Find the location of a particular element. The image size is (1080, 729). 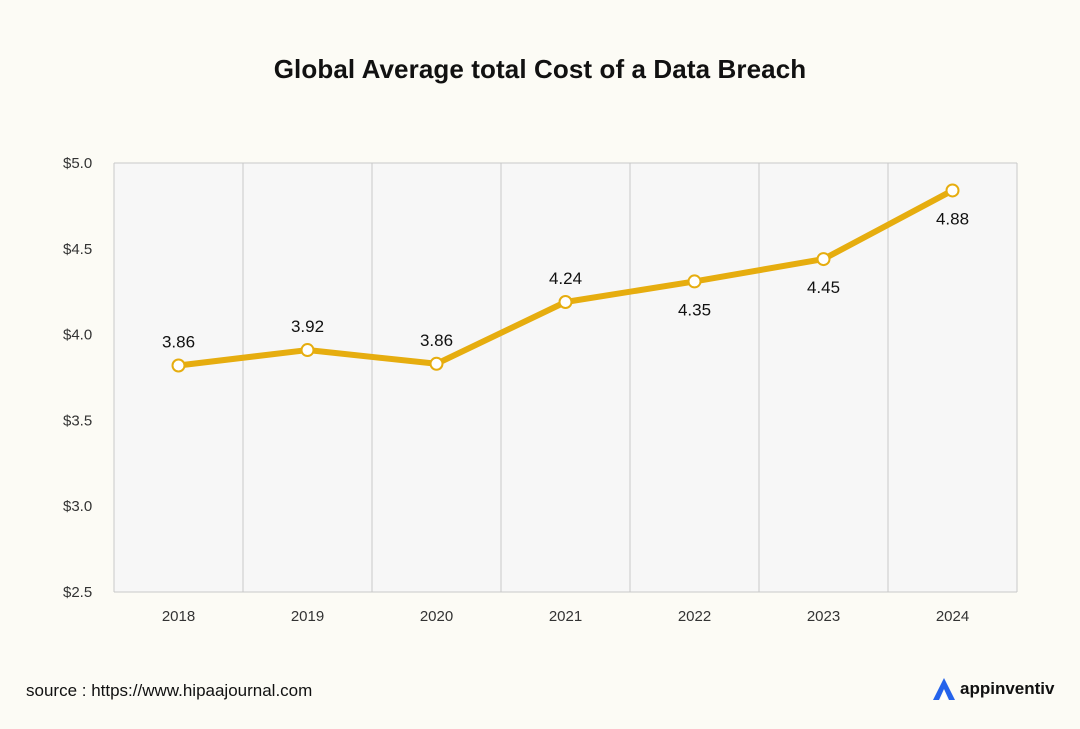

y-tick-label: $4.0 is located at coordinates (77, 335).